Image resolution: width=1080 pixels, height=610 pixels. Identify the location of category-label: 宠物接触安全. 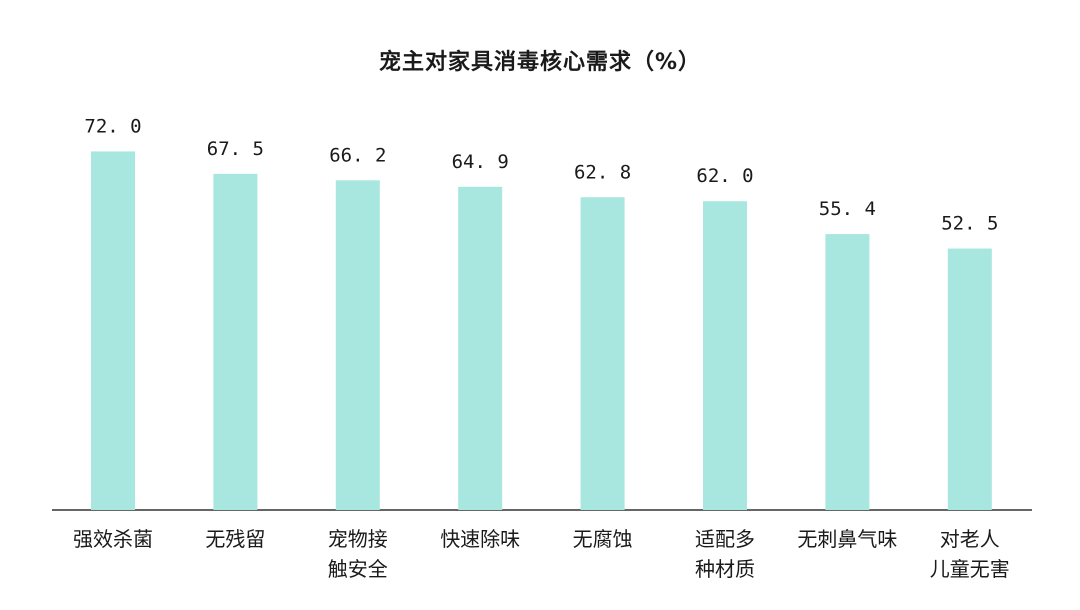
(358, 554).